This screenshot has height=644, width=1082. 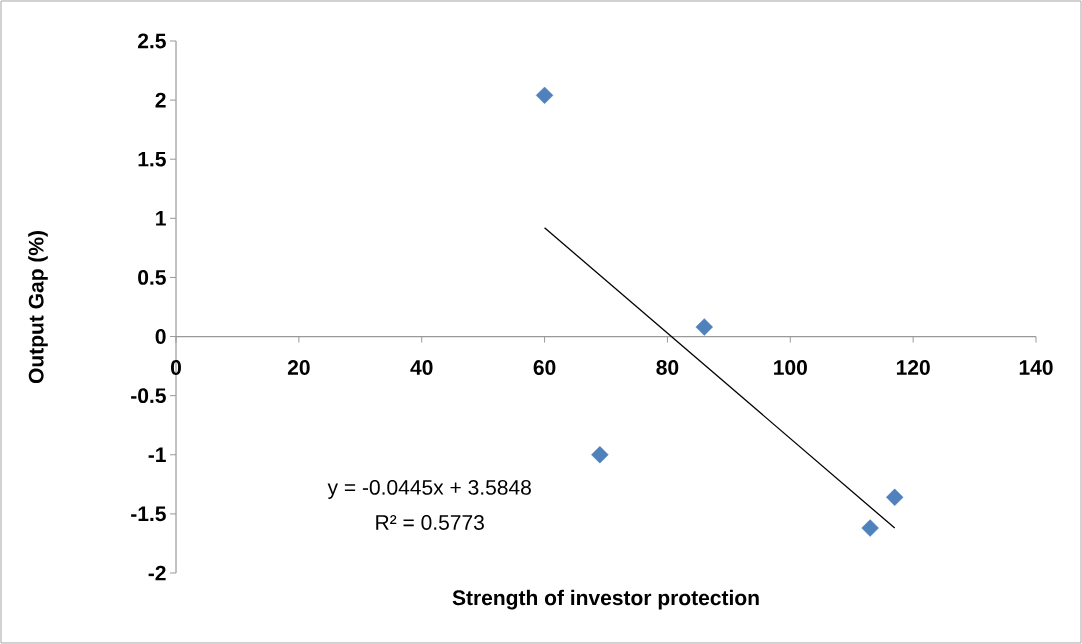 I want to click on annotation: R² = 0.5773, so click(x=430, y=522).